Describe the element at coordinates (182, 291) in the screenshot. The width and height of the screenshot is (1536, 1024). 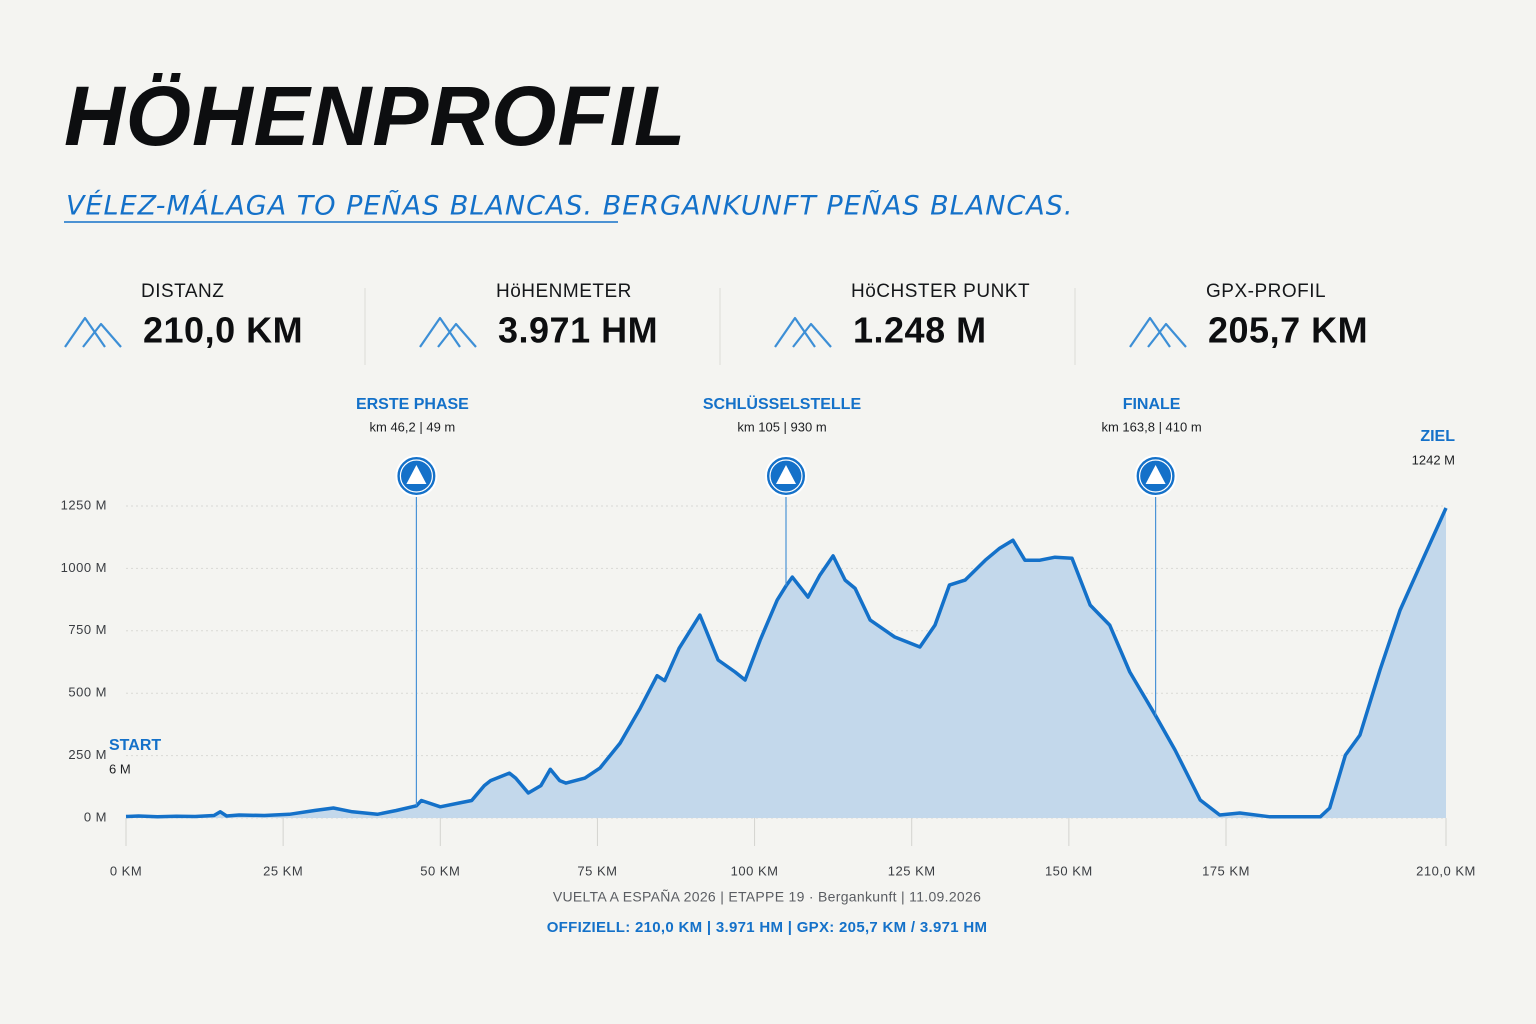
I see `stat-label: DISTANZ` at that location.